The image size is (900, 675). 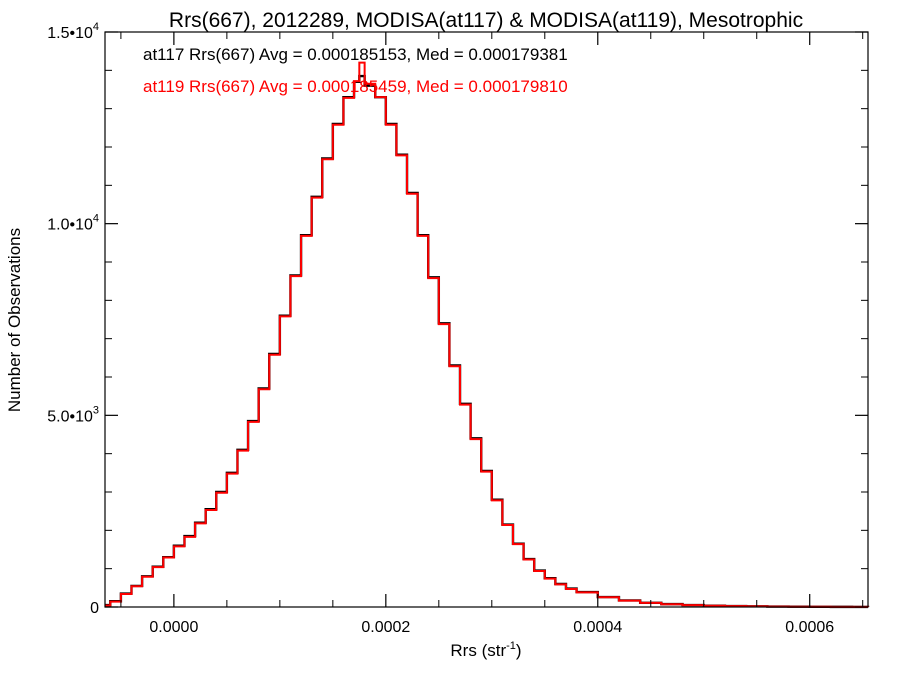 What do you see at coordinates (478, 650) in the screenshot?
I see `x-axis-label-base: Rrs (str` at bounding box center [478, 650].